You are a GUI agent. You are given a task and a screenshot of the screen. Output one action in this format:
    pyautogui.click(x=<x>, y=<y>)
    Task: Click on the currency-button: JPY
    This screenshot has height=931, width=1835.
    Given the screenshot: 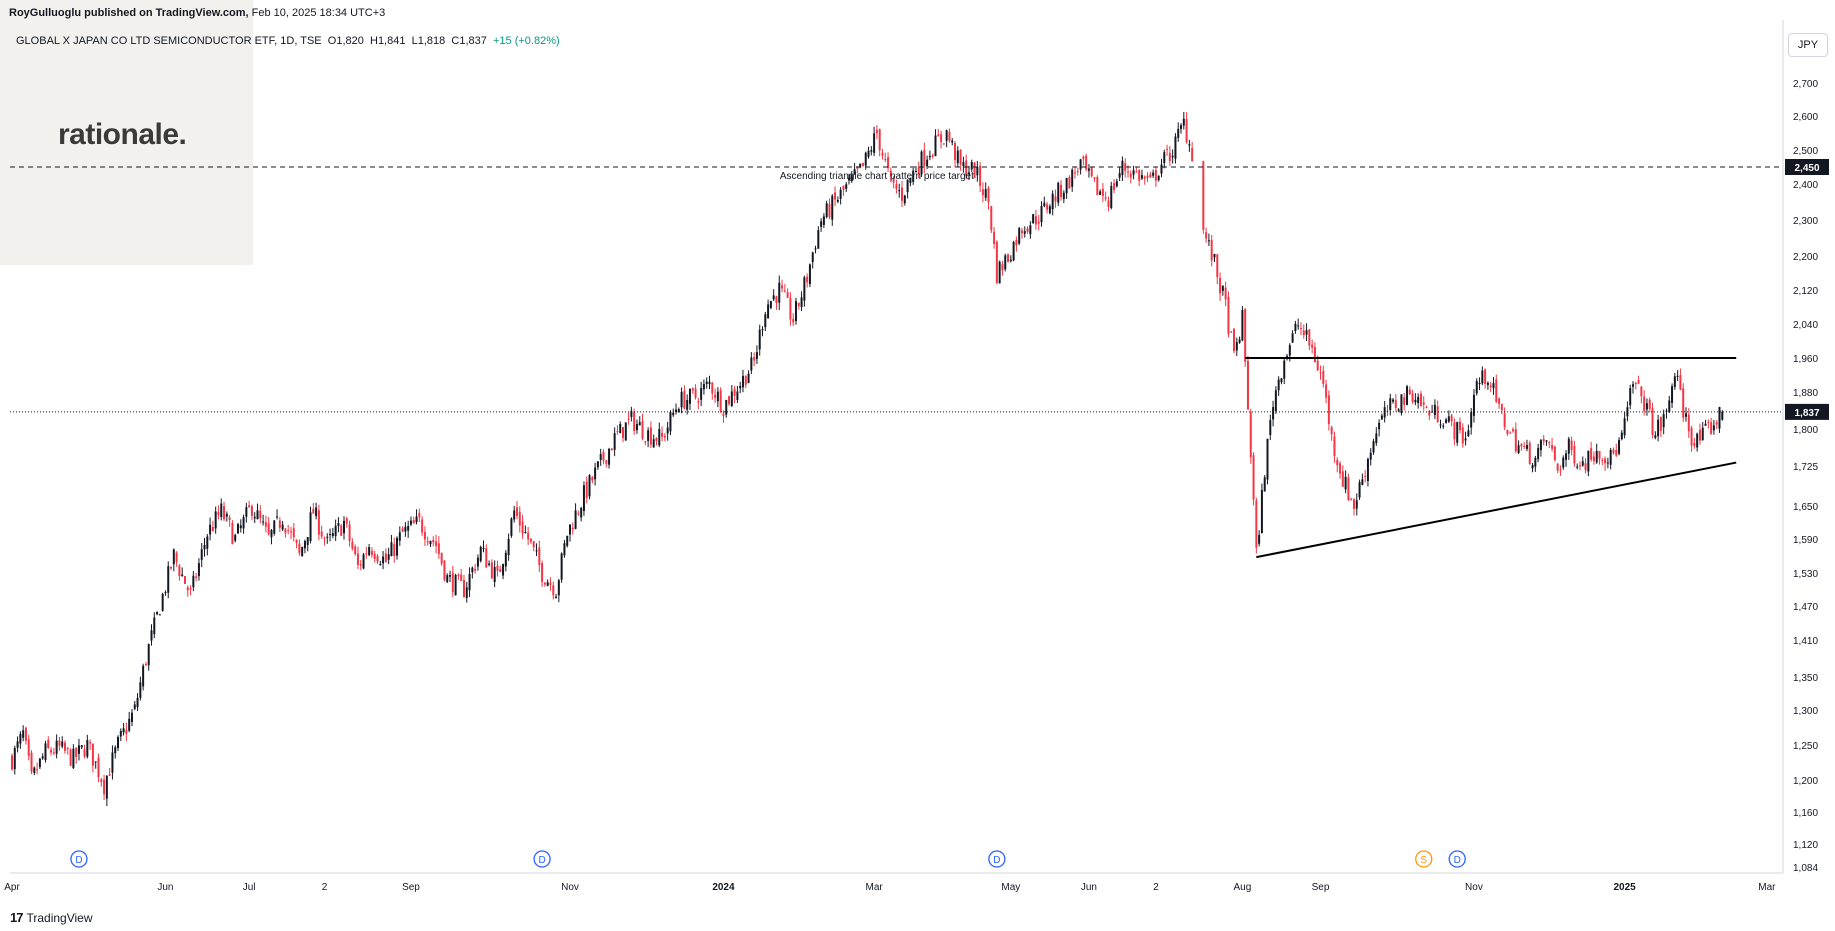 What is the action you would take?
    pyautogui.click(x=1808, y=45)
    